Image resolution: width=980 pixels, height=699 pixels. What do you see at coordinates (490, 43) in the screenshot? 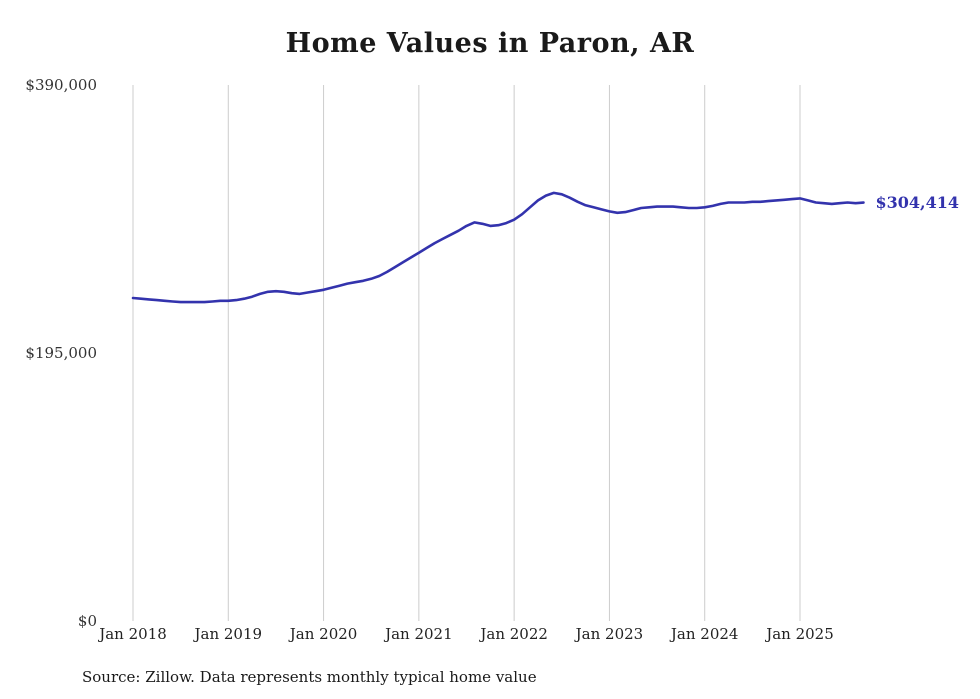
I see `chart-title: Home Values in Paron, AR` at bounding box center [490, 43].